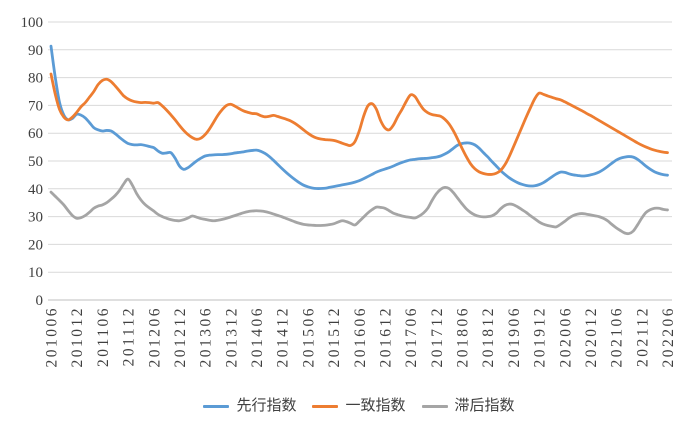  Describe the element at coordinates (77, 337) in the screenshot. I see `x-axis-tick-label: 201012` at that location.